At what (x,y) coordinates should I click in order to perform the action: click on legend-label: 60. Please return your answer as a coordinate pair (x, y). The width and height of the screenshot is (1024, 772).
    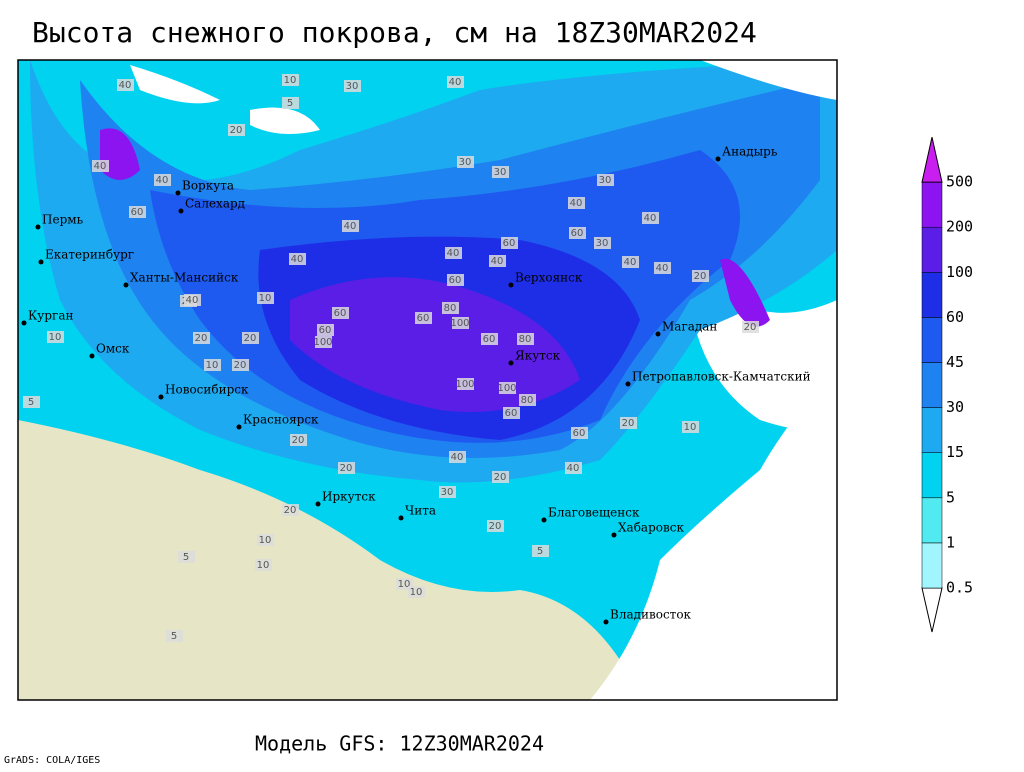
    Looking at the image, I should click on (955, 317).